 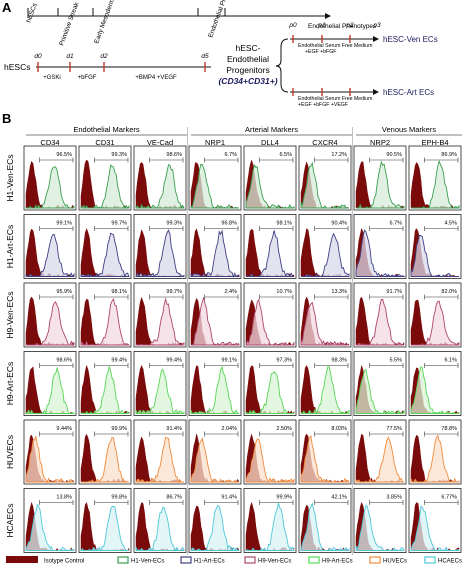 What do you see at coordinates (284, 292) in the screenshot?
I see `percent-label: 10.7%` at bounding box center [284, 292].